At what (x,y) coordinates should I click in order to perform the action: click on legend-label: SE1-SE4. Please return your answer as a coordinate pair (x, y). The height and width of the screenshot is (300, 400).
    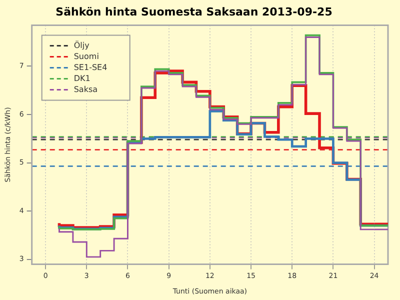
    Looking at the image, I should click on (91, 67).